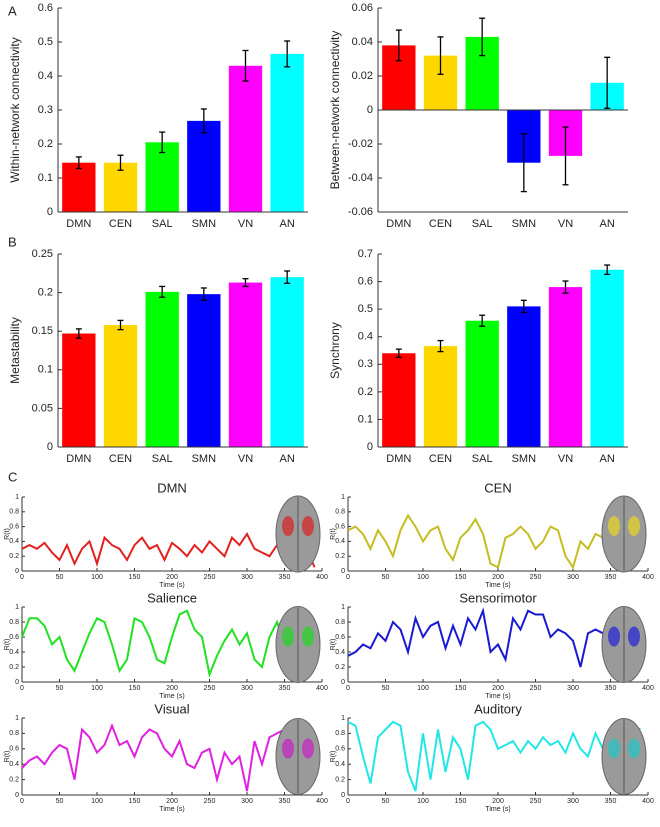 Image resolution: width=660 pixels, height=827 pixels. Describe the element at coordinates (12, 10) in the screenshot. I see `panel-label: A` at that location.